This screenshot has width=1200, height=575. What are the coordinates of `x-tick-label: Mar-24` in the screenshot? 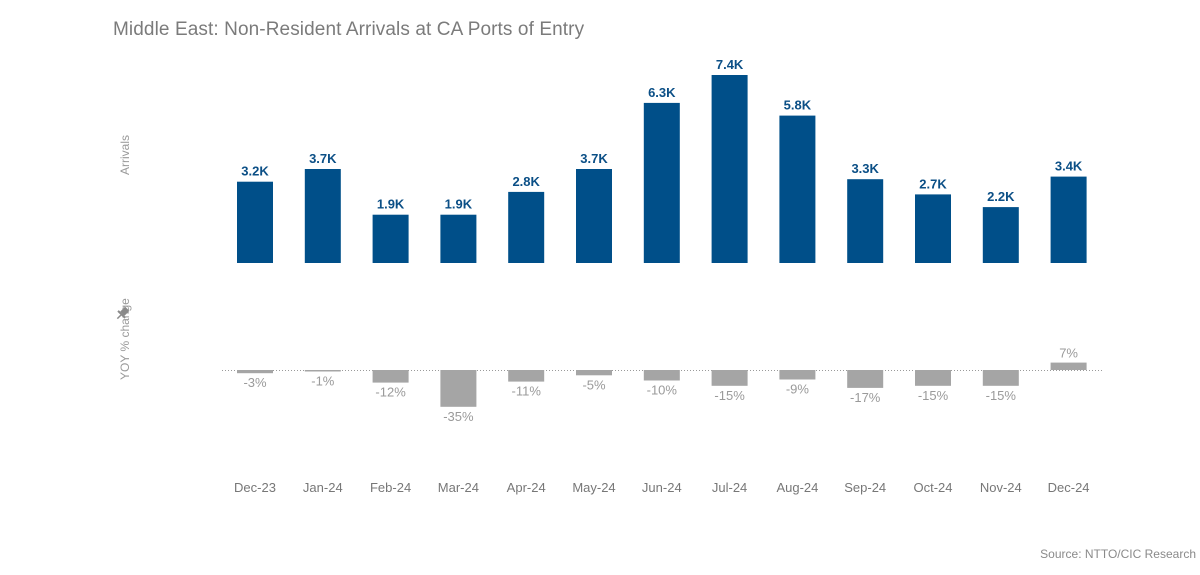 It's located at (458, 487).